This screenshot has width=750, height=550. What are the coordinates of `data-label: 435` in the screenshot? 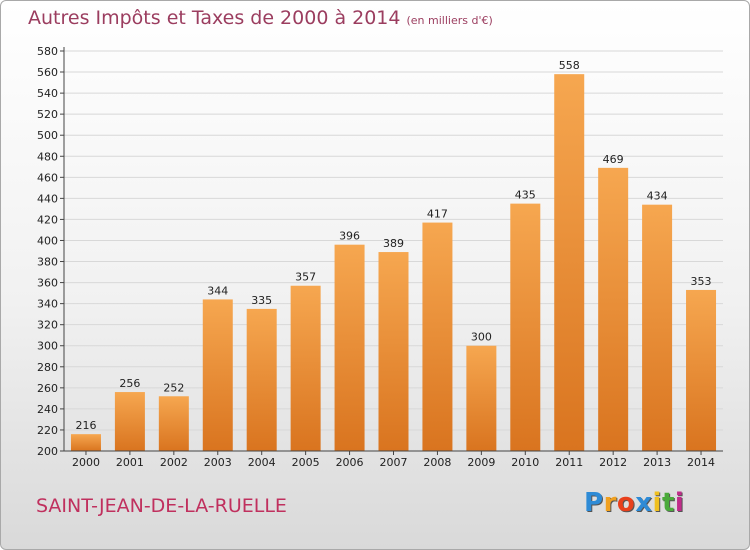 It's located at (525, 195).